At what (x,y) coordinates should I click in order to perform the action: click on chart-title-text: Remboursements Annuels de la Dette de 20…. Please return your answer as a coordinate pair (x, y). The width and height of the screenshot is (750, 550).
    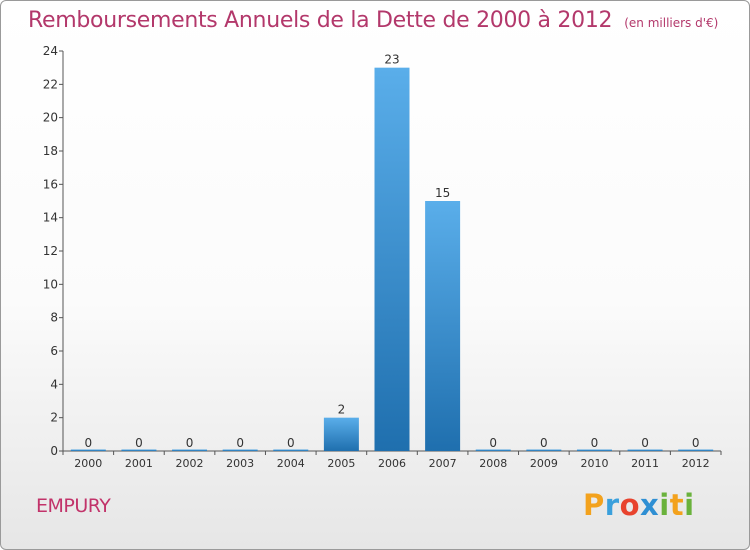
    Looking at the image, I should click on (320, 20).